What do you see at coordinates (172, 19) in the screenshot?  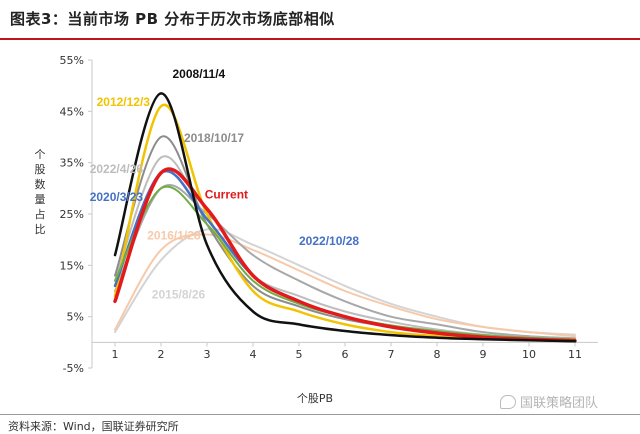 I see `figure-title: 图表3：当前市场 PB 分布于历次市场底部相似` at bounding box center [172, 19].